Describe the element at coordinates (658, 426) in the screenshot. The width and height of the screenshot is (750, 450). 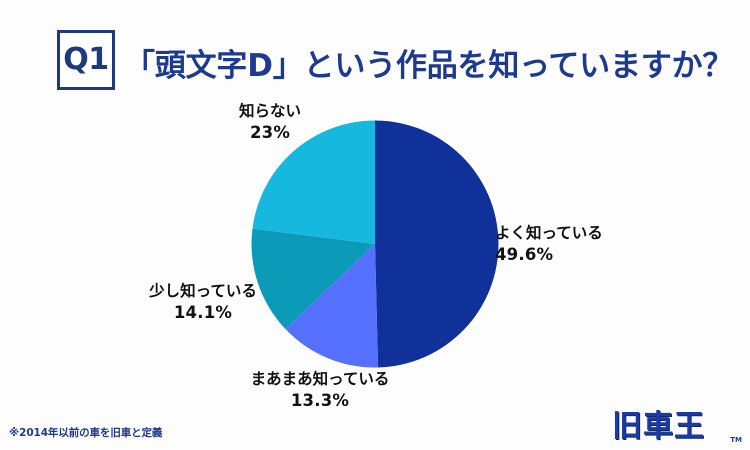
I see `brand-logo-text: 旧車王` at that location.